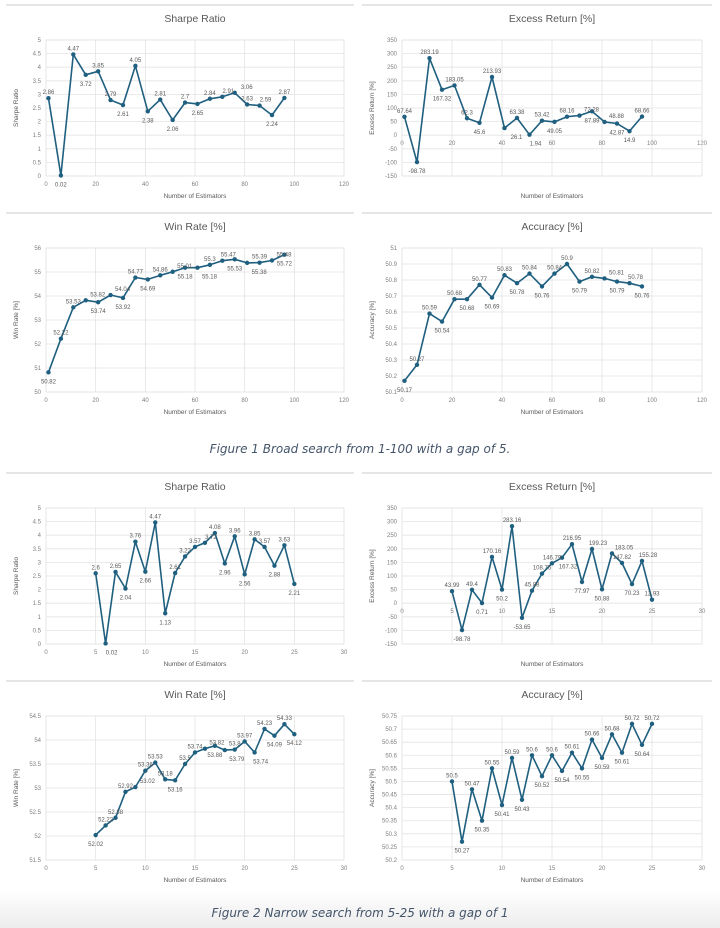 Image resolution: width=720 pixels, height=928 pixels. Describe the element at coordinates (215, 528) in the screenshot. I see `data-label: 4.08` at that location.